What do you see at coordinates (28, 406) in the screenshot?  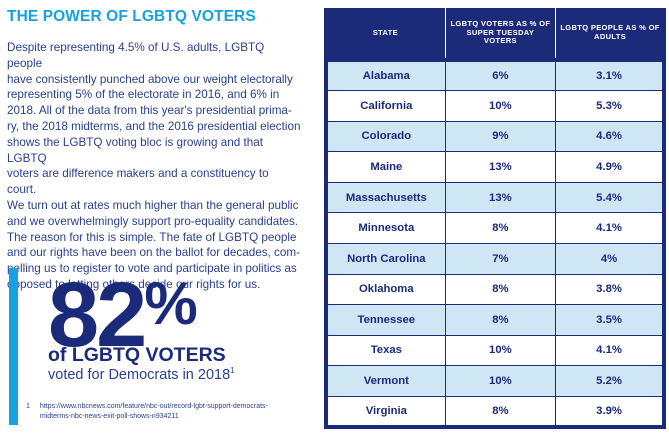 I see `footnote-number: 1` at bounding box center [28, 406].